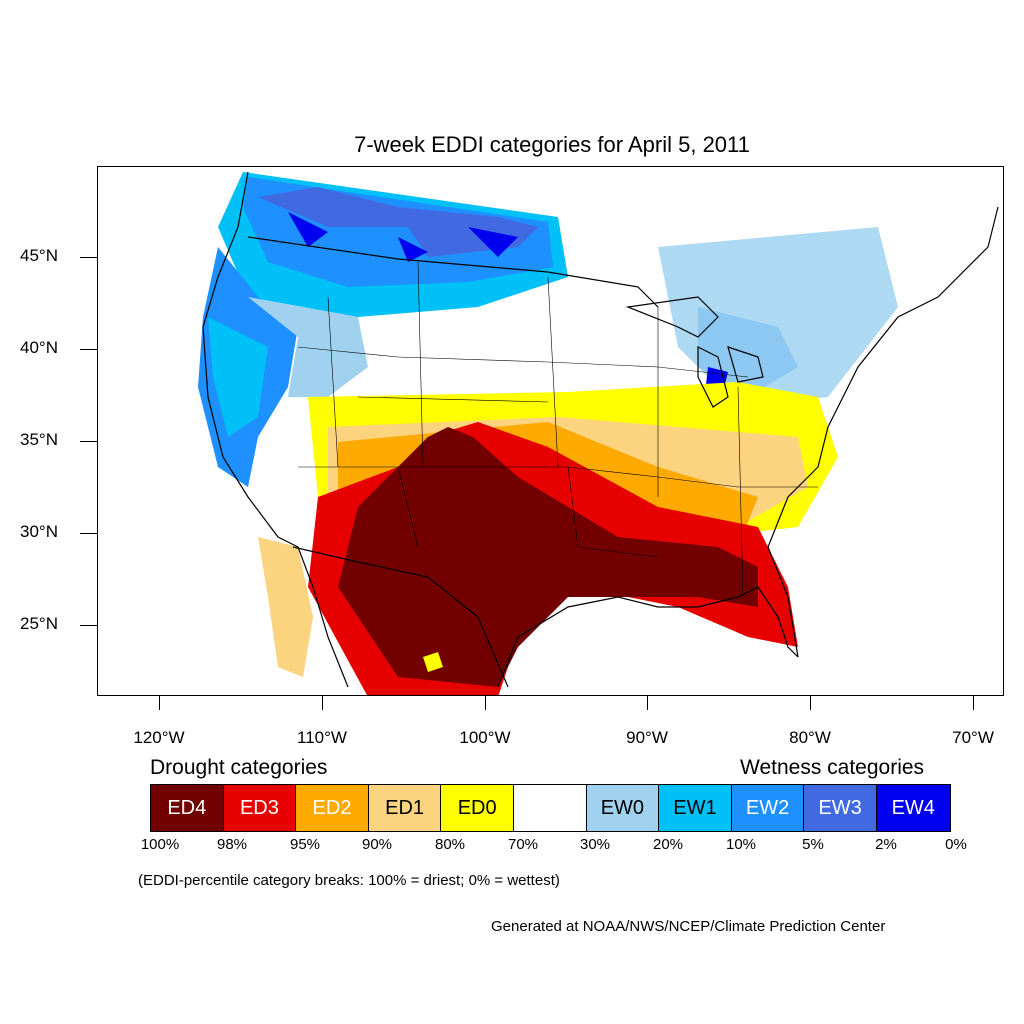 This screenshot has height=1024, width=1024. Describe the element at coordinates (813, 844) in the screenshot. I see `percent-break: 5%` at that location.